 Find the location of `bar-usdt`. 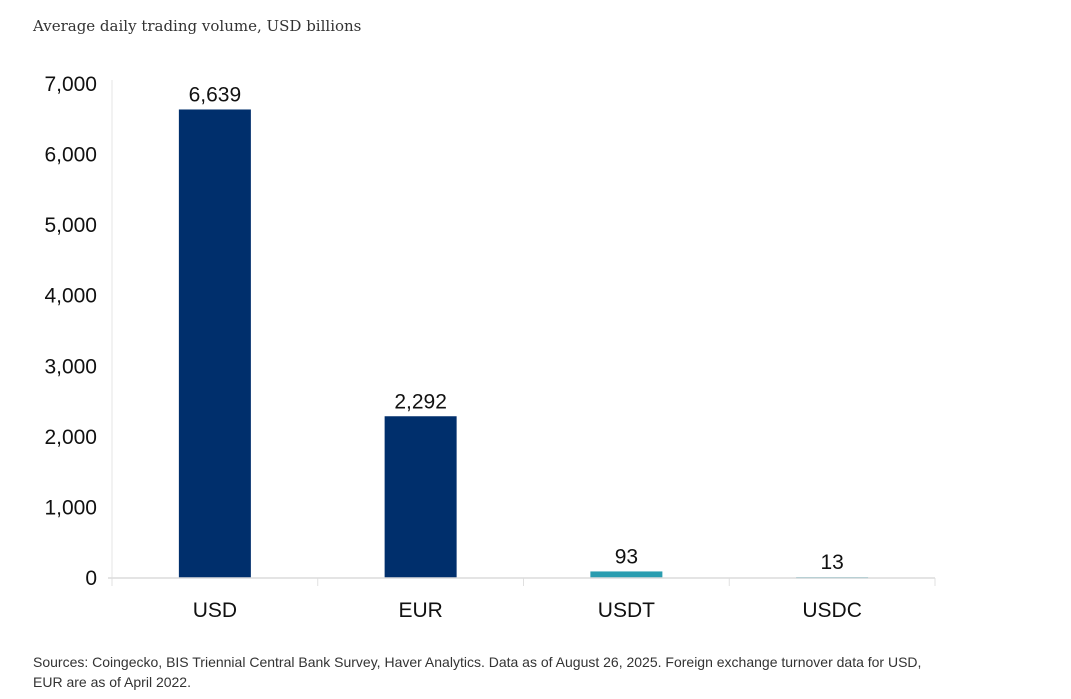

bar-usdt is located at coordinates (626, 574).